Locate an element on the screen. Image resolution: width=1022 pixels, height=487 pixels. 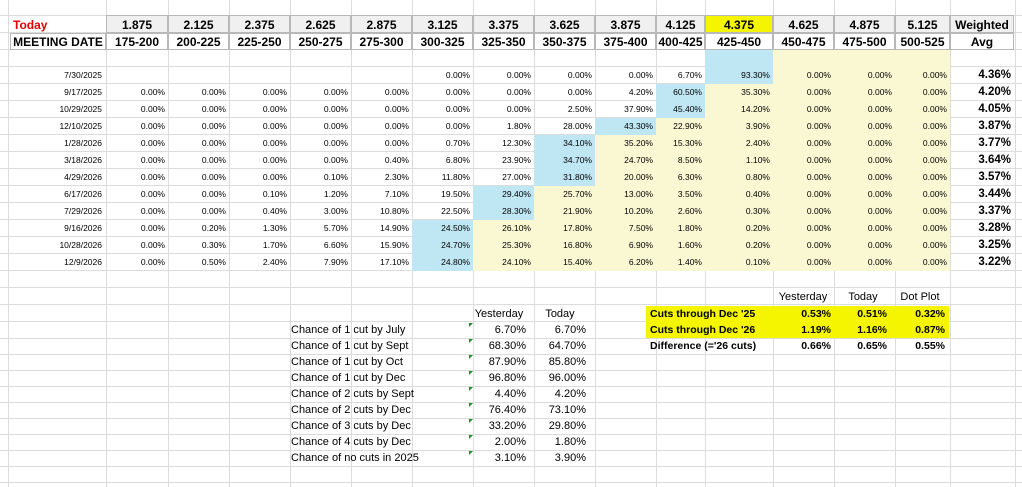
probability-cell: 26.10% is located at coordinates (503, 228).